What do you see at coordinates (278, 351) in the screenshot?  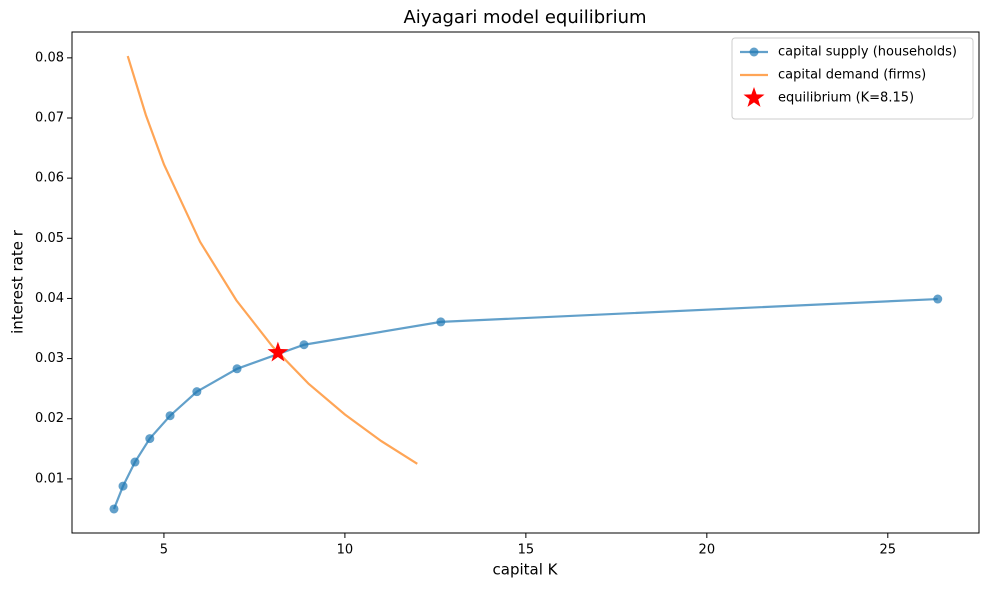 I see `equilibrium-star` at bounding box center [278, 351].